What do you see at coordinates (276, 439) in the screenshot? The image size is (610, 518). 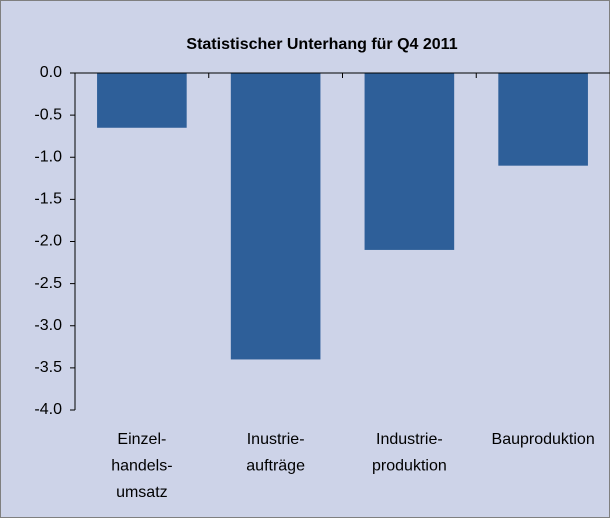 I see `x-tick-label: Inustrie-` at bounding box center [276, 439].